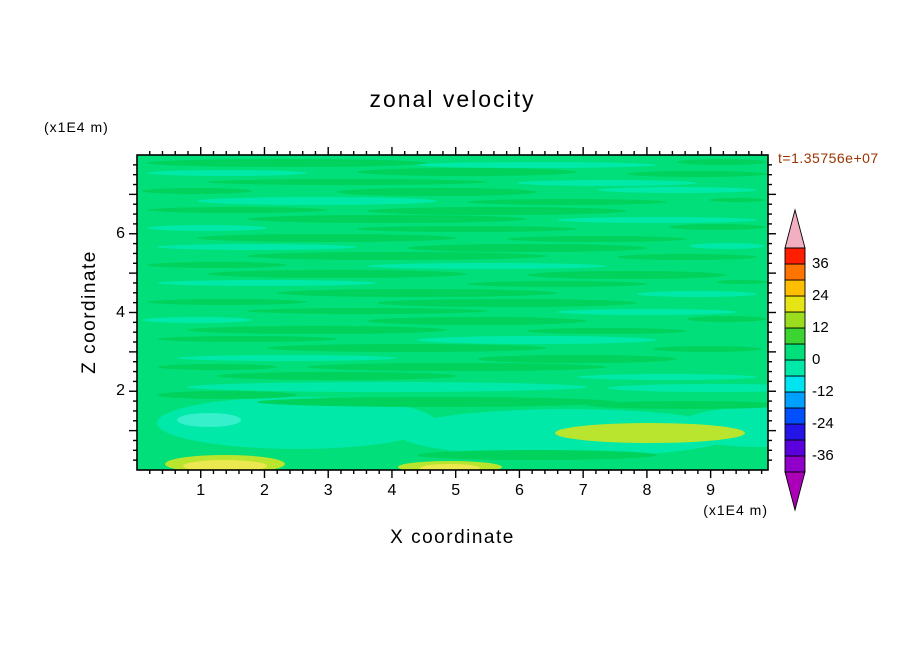 The height and width of the screenshot is (654, 904). I want to click on z-tick-label: 4, so click(120, 312).